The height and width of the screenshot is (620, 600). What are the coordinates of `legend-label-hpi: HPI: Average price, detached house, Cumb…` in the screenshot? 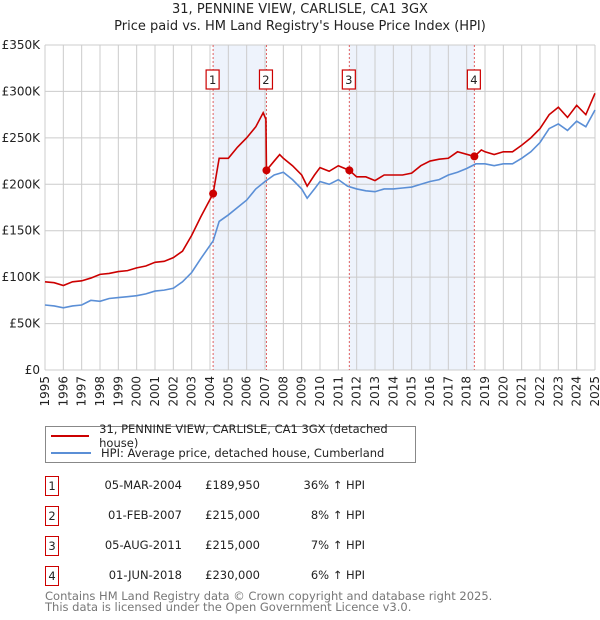 It's located at (243, 453).